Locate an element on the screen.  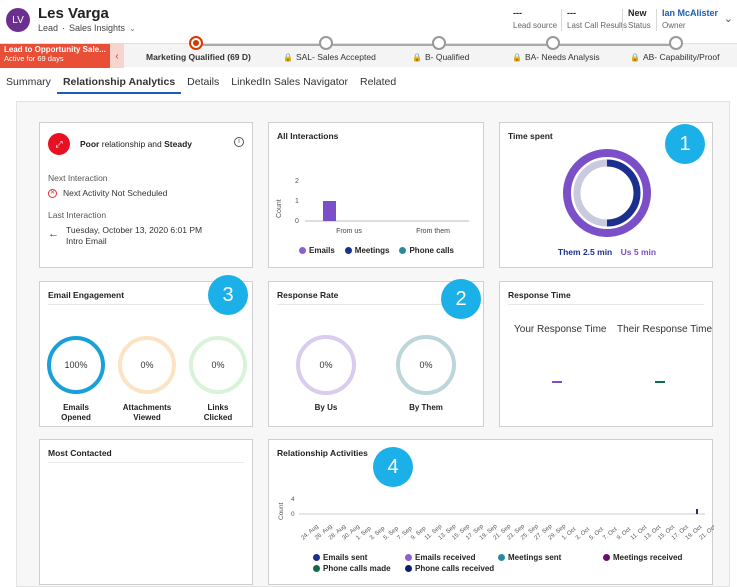
ring-by-us is located at coordinates (326, 365).